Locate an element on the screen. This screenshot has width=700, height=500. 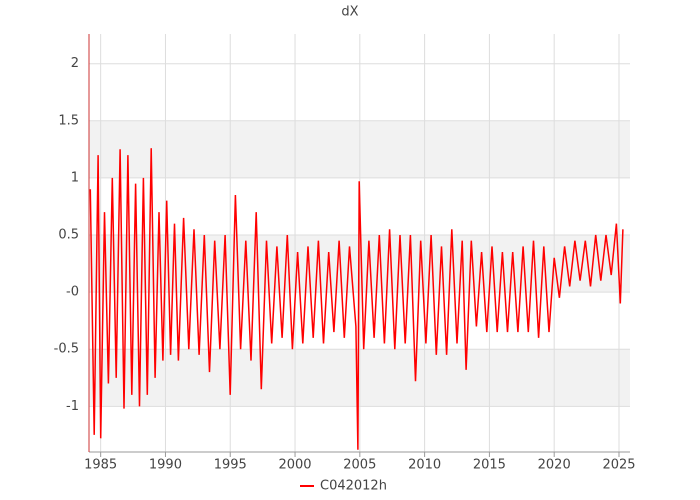
y-tick-label: 2 is located at coordinates (75, 63).